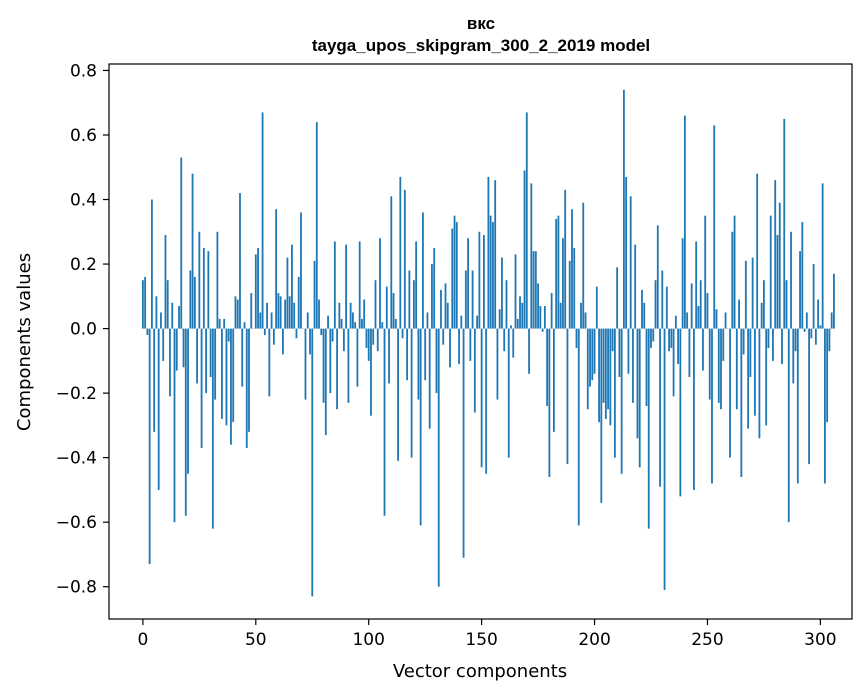 This screenshot has width=867, height=696. I want to click on x-tick-label: 0, so click(142, 640).